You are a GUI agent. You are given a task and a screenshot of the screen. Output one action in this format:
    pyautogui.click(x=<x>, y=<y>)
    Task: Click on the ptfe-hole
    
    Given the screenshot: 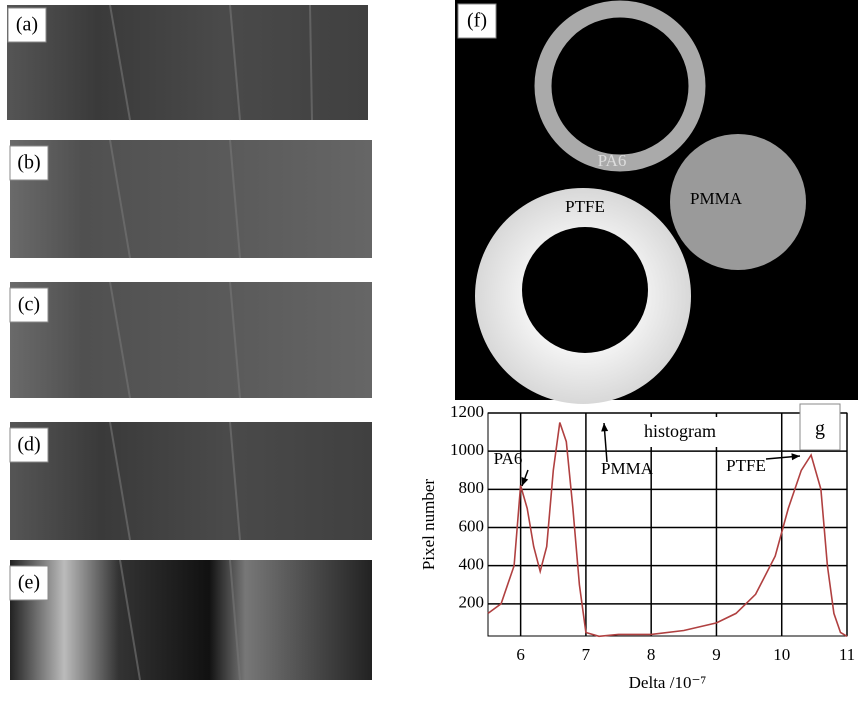 What is the action you would take?
    pyautogui.click(x=585, y=290)
    